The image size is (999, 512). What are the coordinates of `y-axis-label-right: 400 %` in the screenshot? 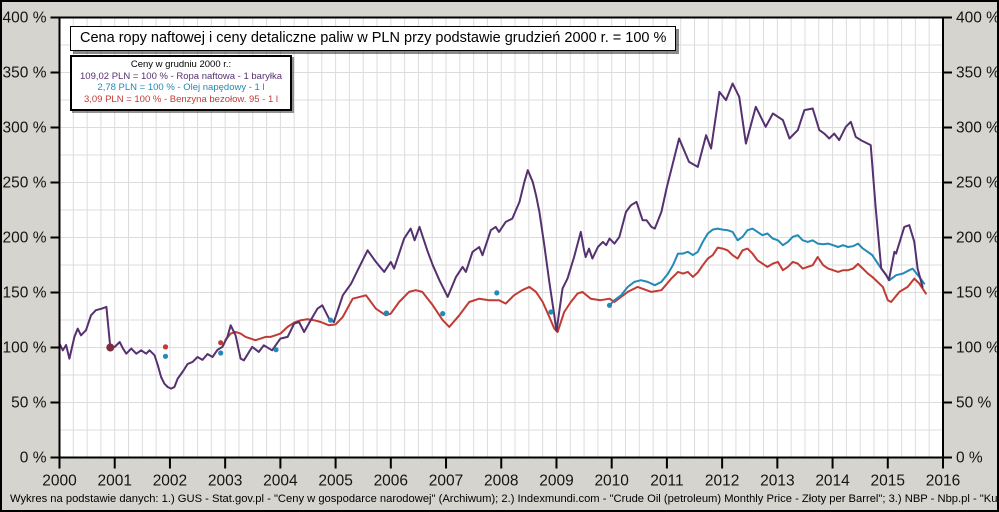 It's located at (977, 18).